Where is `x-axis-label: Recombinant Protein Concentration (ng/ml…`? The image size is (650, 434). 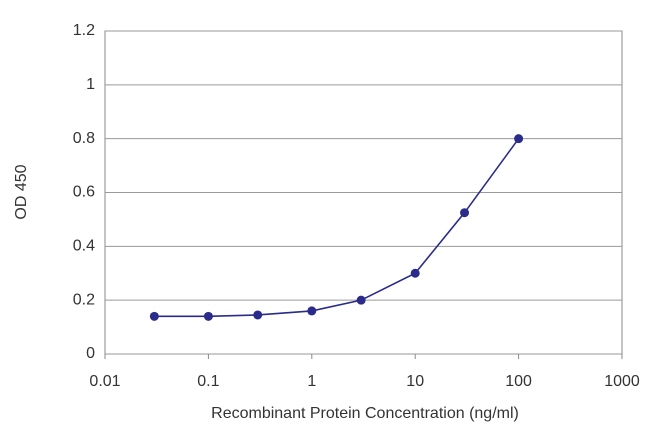 x-axis-label: Recombinant Protein Concentration (ng/ml… is located at coordinates (365, 413).